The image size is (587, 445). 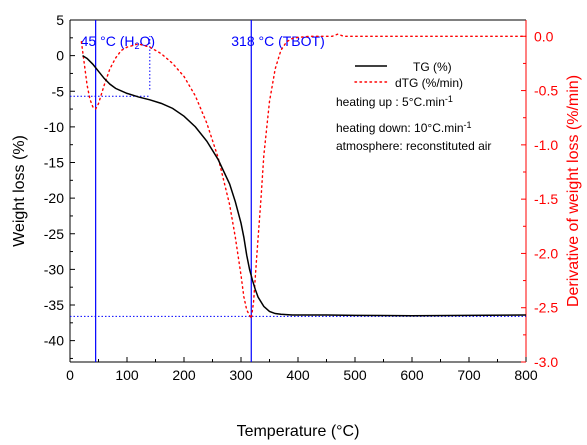 I want to click on y-left-tick-label: -15, so click(x=54, y=163).